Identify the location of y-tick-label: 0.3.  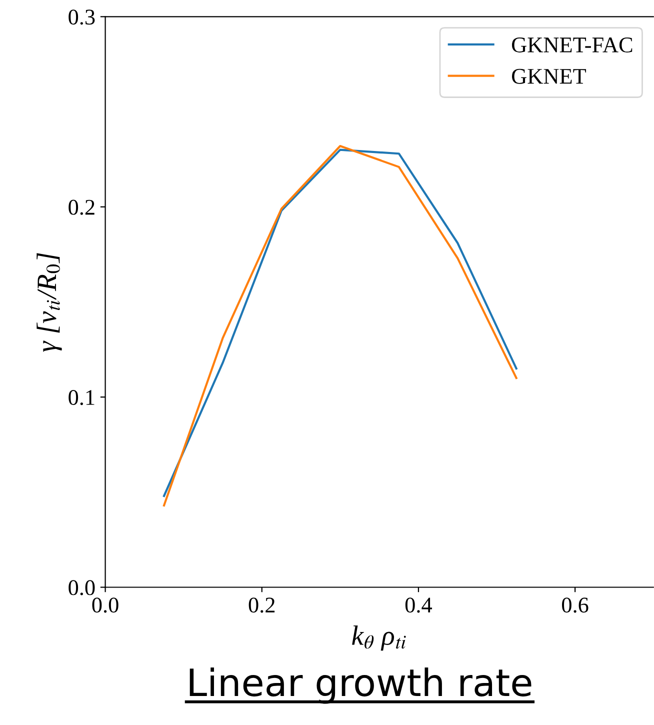
(81, 17).